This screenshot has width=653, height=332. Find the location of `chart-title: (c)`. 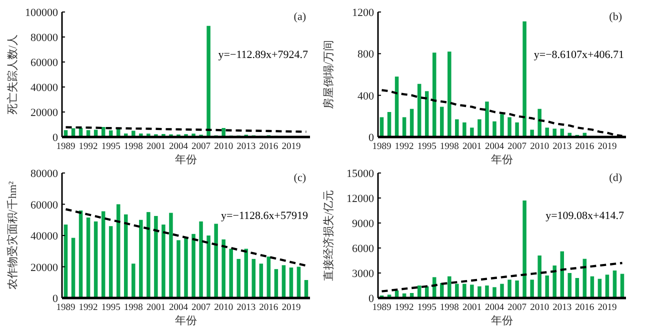

chart-title: (c) is located at coordinates (300, 178).